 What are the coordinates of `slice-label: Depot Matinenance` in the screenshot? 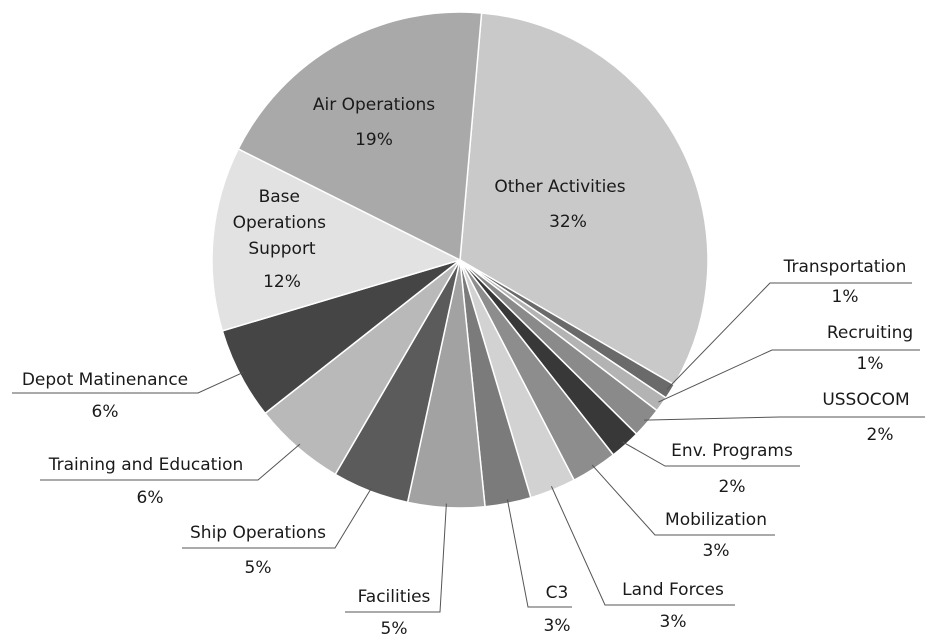 It's located at (105, 380).